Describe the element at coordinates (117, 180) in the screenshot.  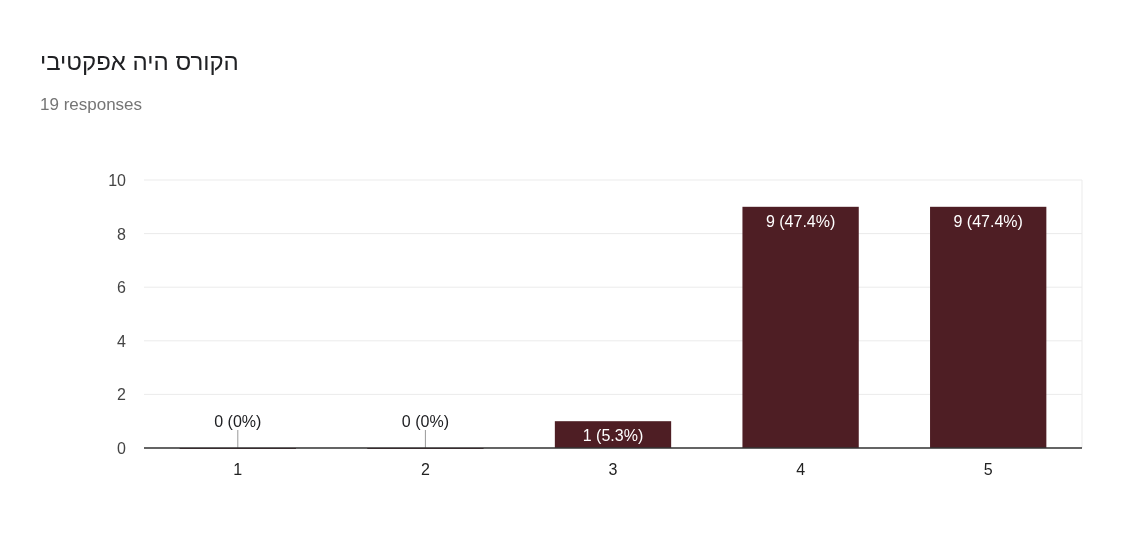
I see `y-tick-label: 10` at that location.